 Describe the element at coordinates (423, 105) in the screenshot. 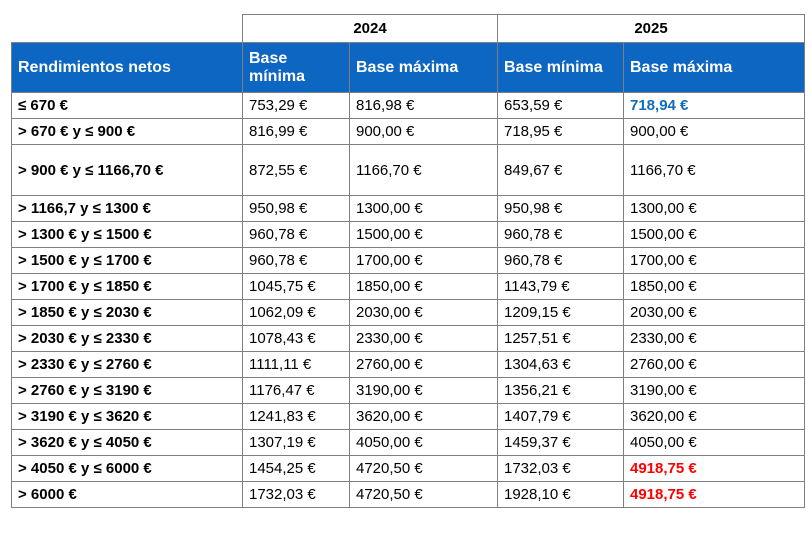

I see `max-2024-cell: 816,98 €` at that location.